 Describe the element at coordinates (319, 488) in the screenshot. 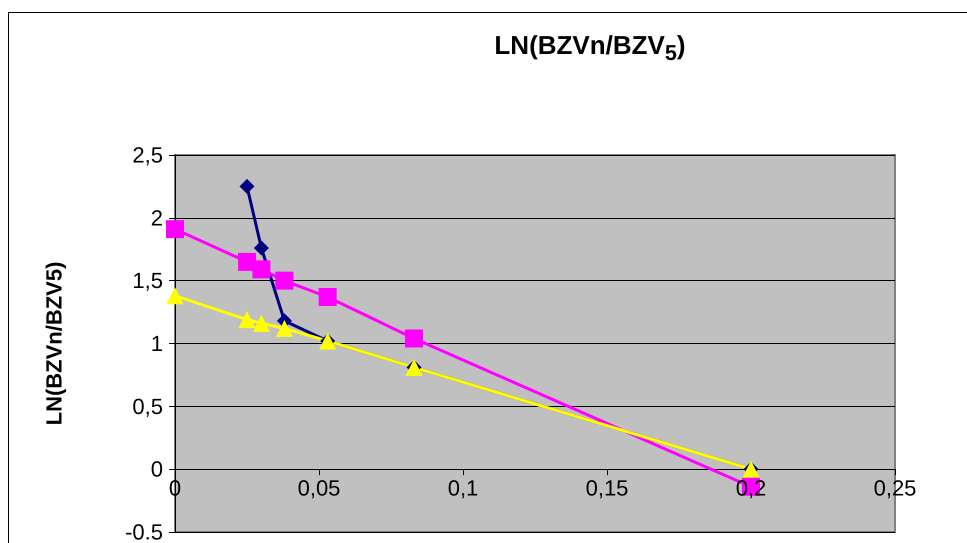

I see `x-tick-label: 0,05` at that location.